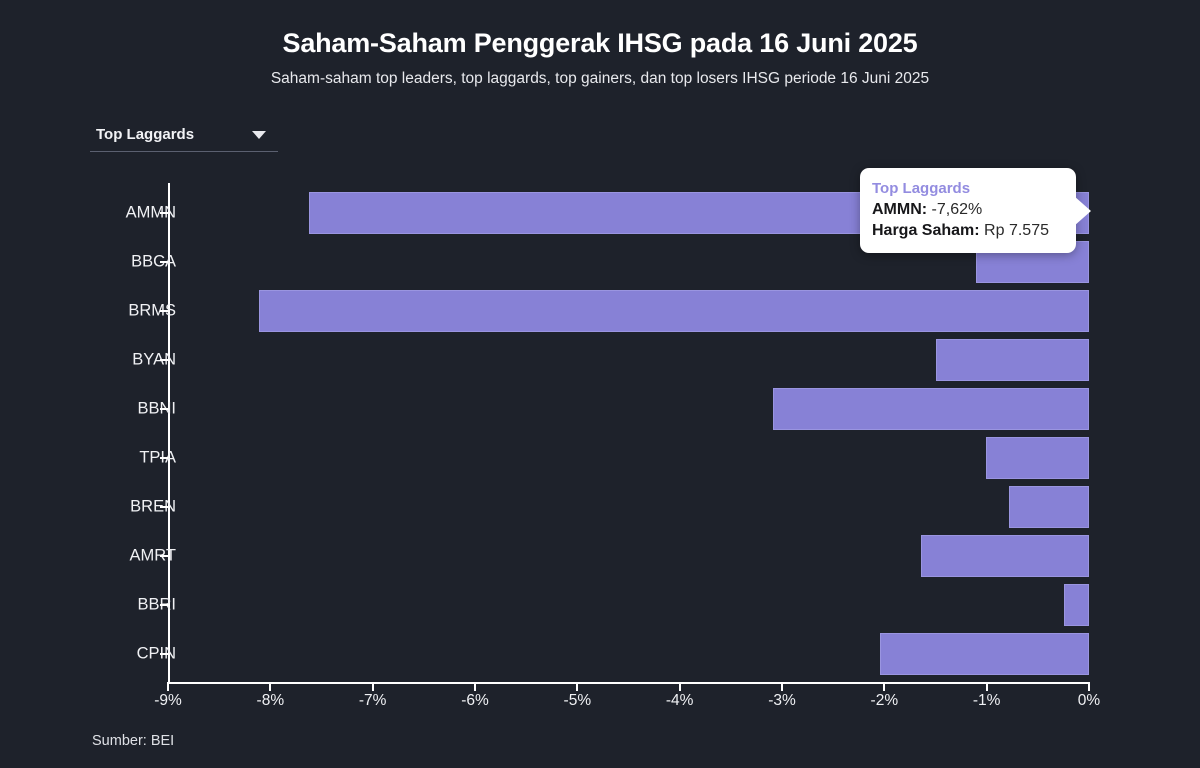 This screenshot has width=1200, height=768. Describe the element at coordinates (1049, 506) in the screenshot. I see `bar-bren` at that location.